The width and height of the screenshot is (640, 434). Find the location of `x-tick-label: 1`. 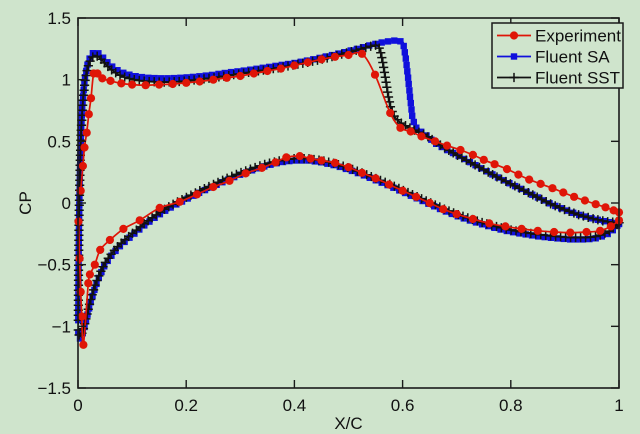

x-tick-label: 1 is located at coordinates (618, 405).